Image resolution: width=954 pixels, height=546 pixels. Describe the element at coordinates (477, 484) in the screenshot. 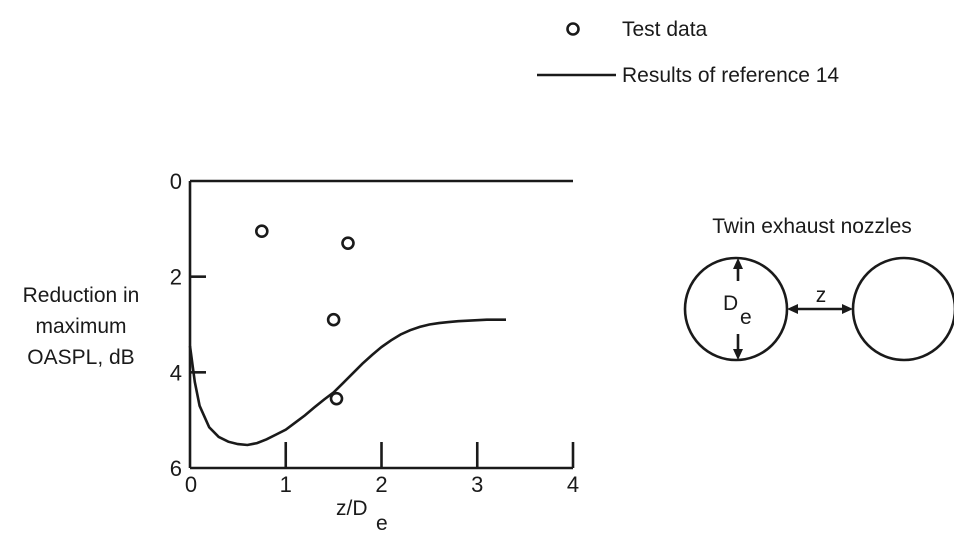

I see `x-tick-label: 3` at that location.